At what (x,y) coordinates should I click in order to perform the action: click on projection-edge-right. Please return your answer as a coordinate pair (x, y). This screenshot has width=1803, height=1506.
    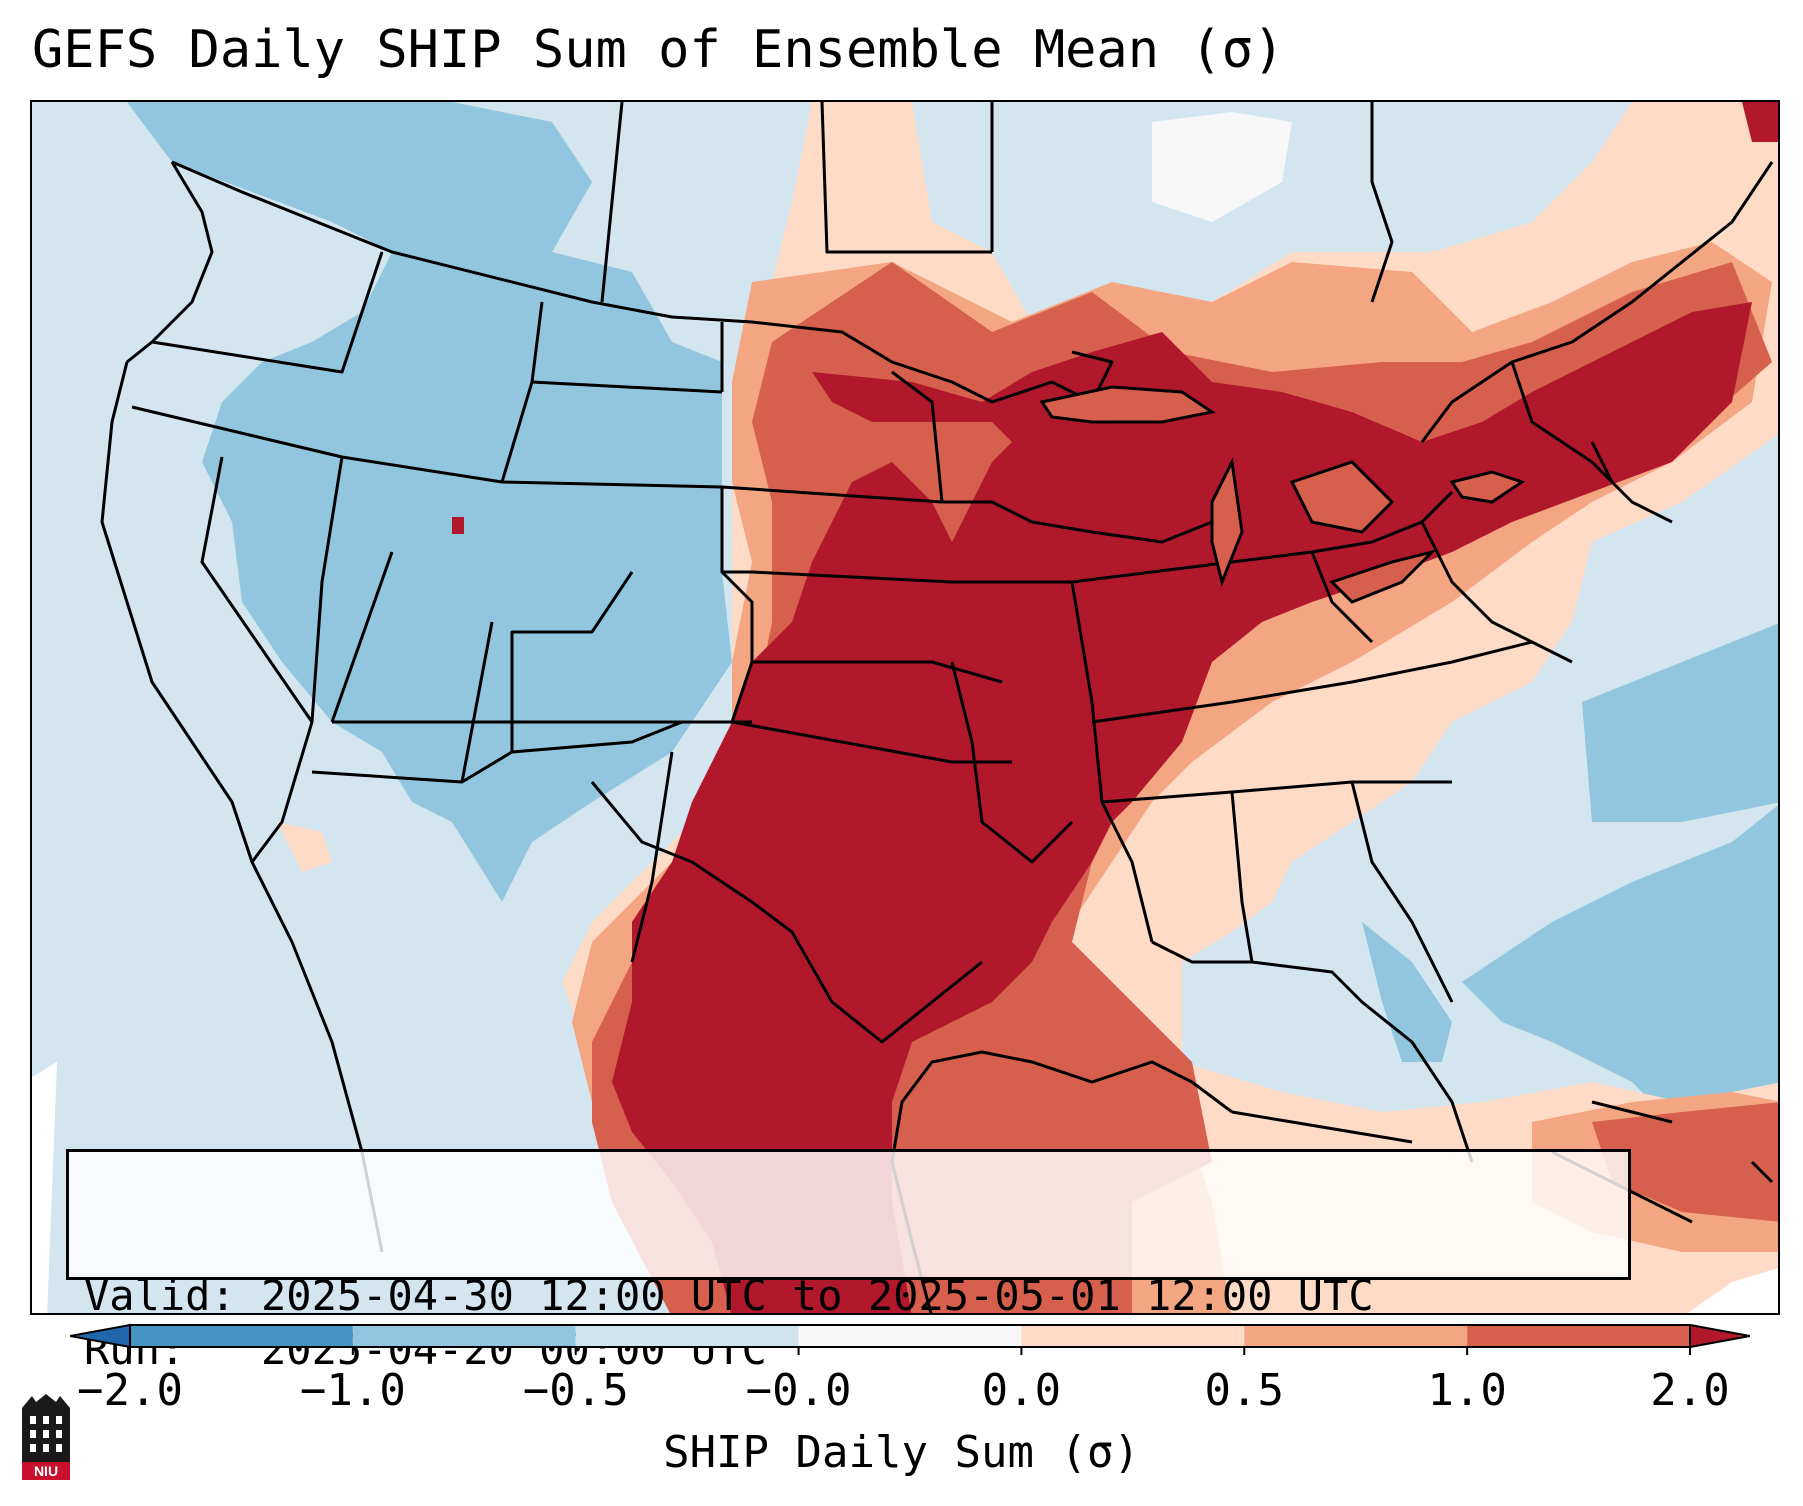
    Looking at the image, I should click on (1732, 1290).